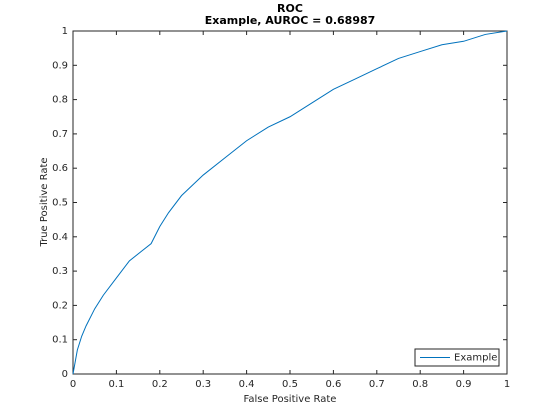 This screenshot has height=420, width=560. I want to click on x-tick-label: 0.1, so click(116, 384).